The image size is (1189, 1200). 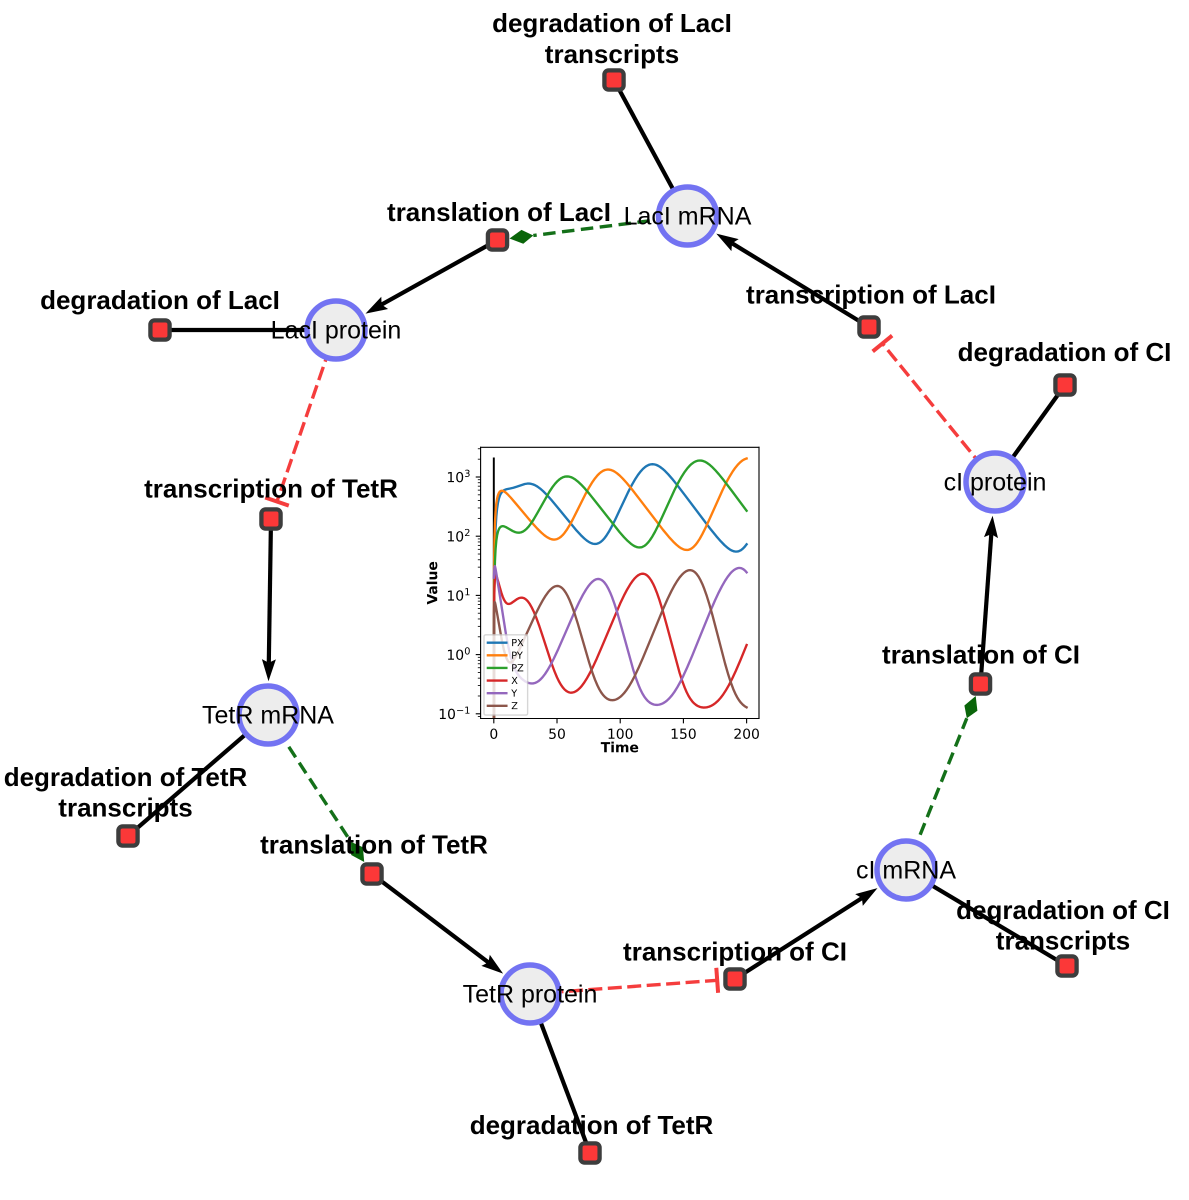 What do you see at coordinates (688, 217) in the screenshot?
I see `svg-text: LacI mRNA` at bounding box center [688, 217].